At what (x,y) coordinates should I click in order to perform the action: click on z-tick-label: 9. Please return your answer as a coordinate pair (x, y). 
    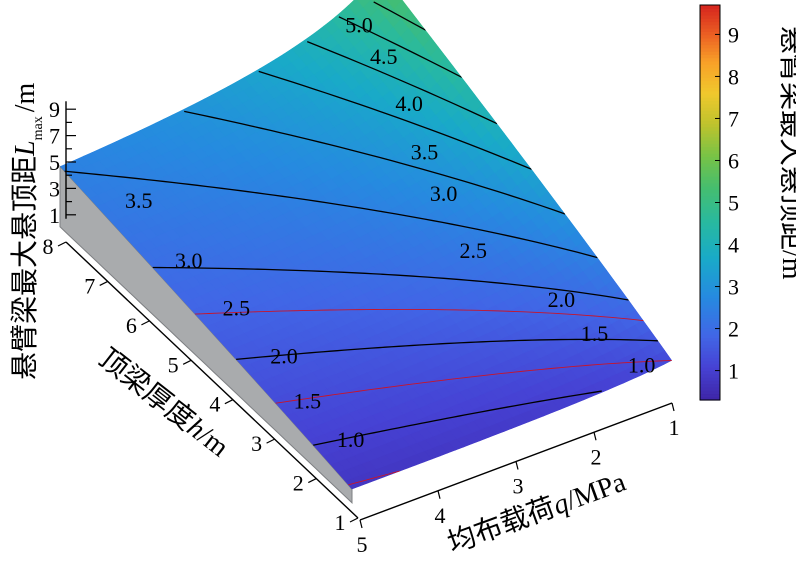
    Looking at the image, I should click on (54, 109).